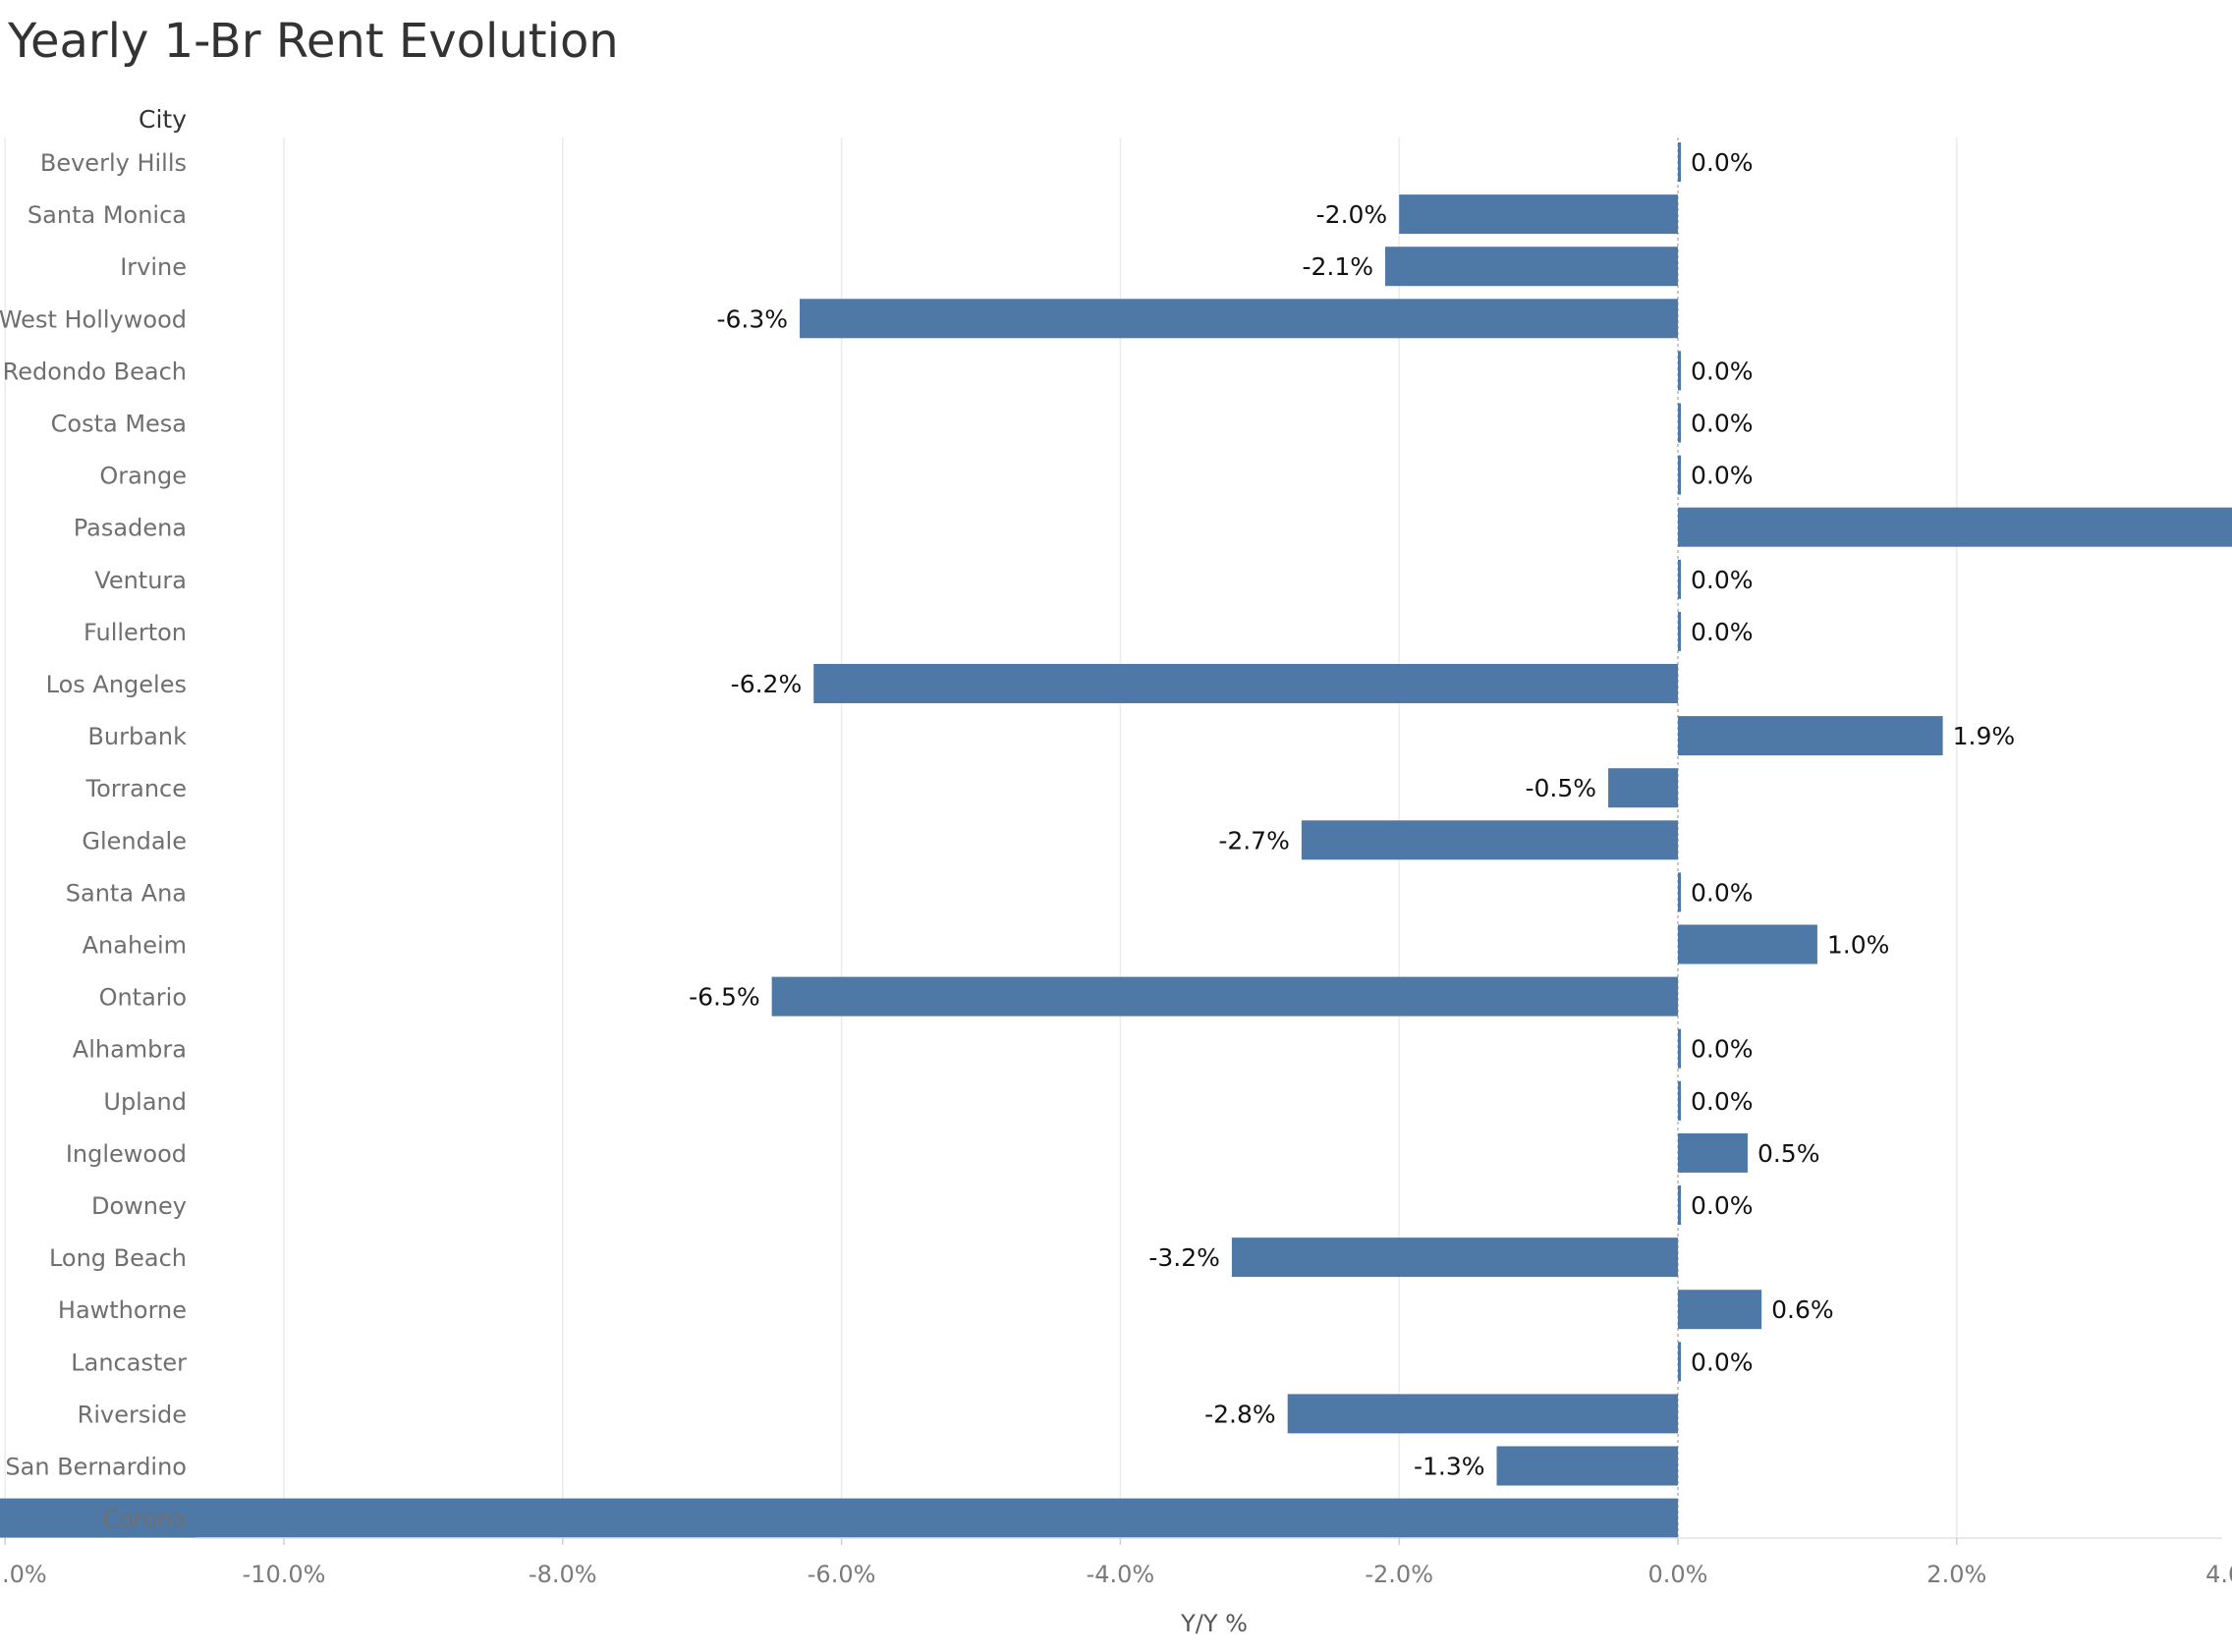  I want to click on category-label: Hawthorne, so click(122, 1310).